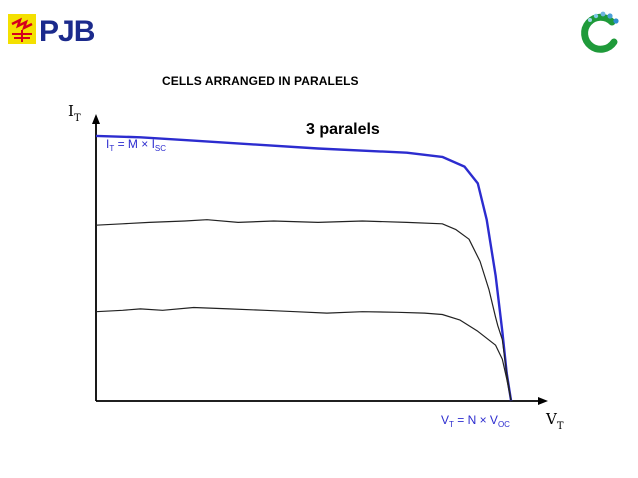 This screenshot has width=638, height=478. I want to click on isc-label-middle: = M × I, so click(134, 144).